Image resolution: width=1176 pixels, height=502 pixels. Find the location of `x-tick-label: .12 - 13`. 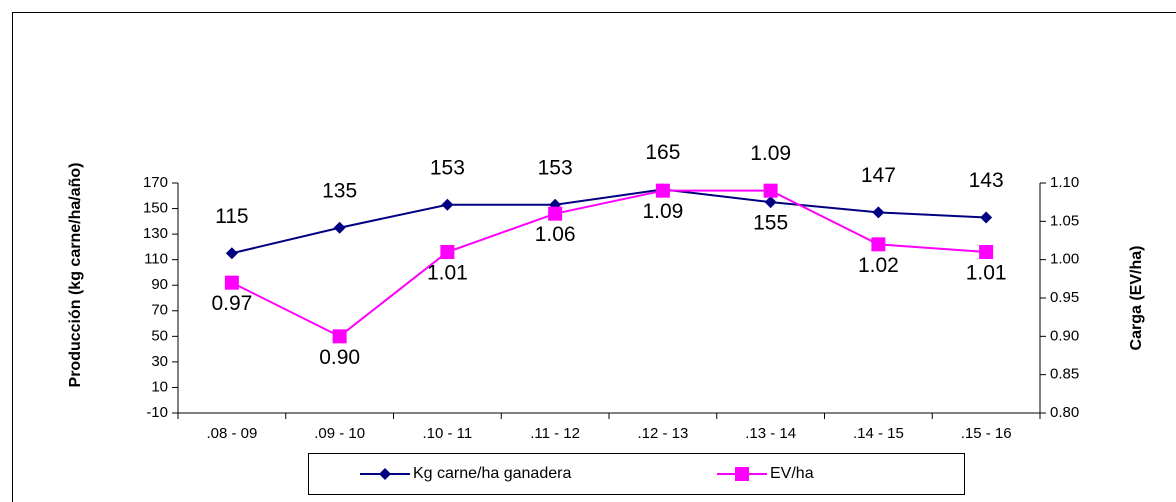

x-tick-label: .12 - 13 is located at coordinates (662, 433).